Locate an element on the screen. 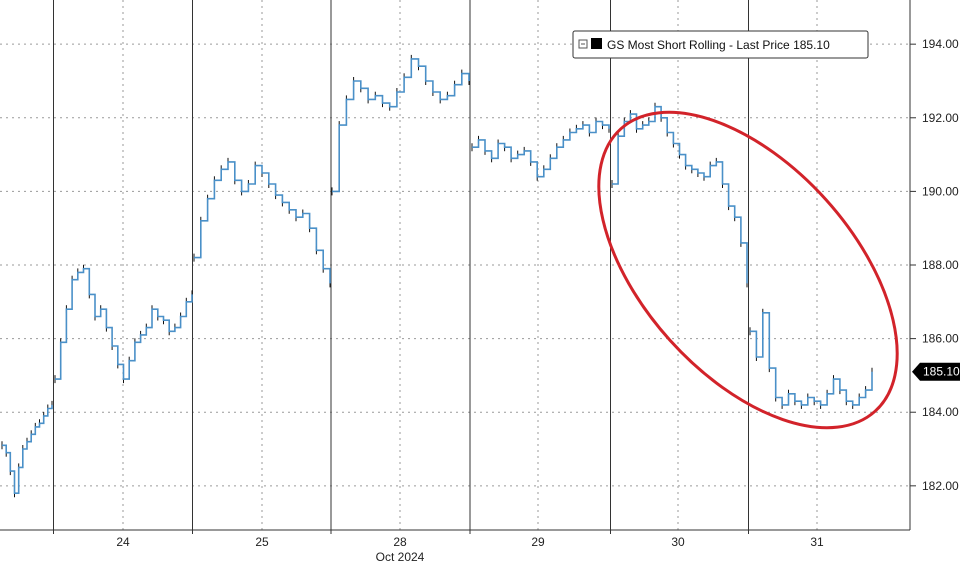 The width and height of the screenshot is (960, 564). y-tick-label: 190.00 is located at coordinates (940, 191).